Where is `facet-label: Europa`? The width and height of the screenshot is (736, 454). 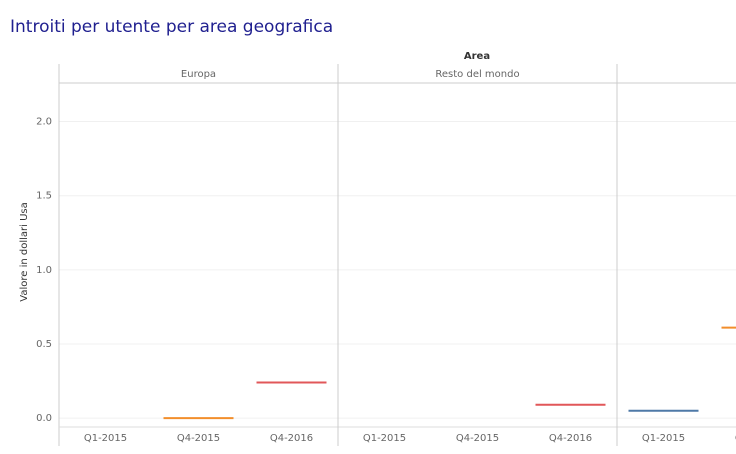
facet-label: Europa is located at coordinates (198, 74).